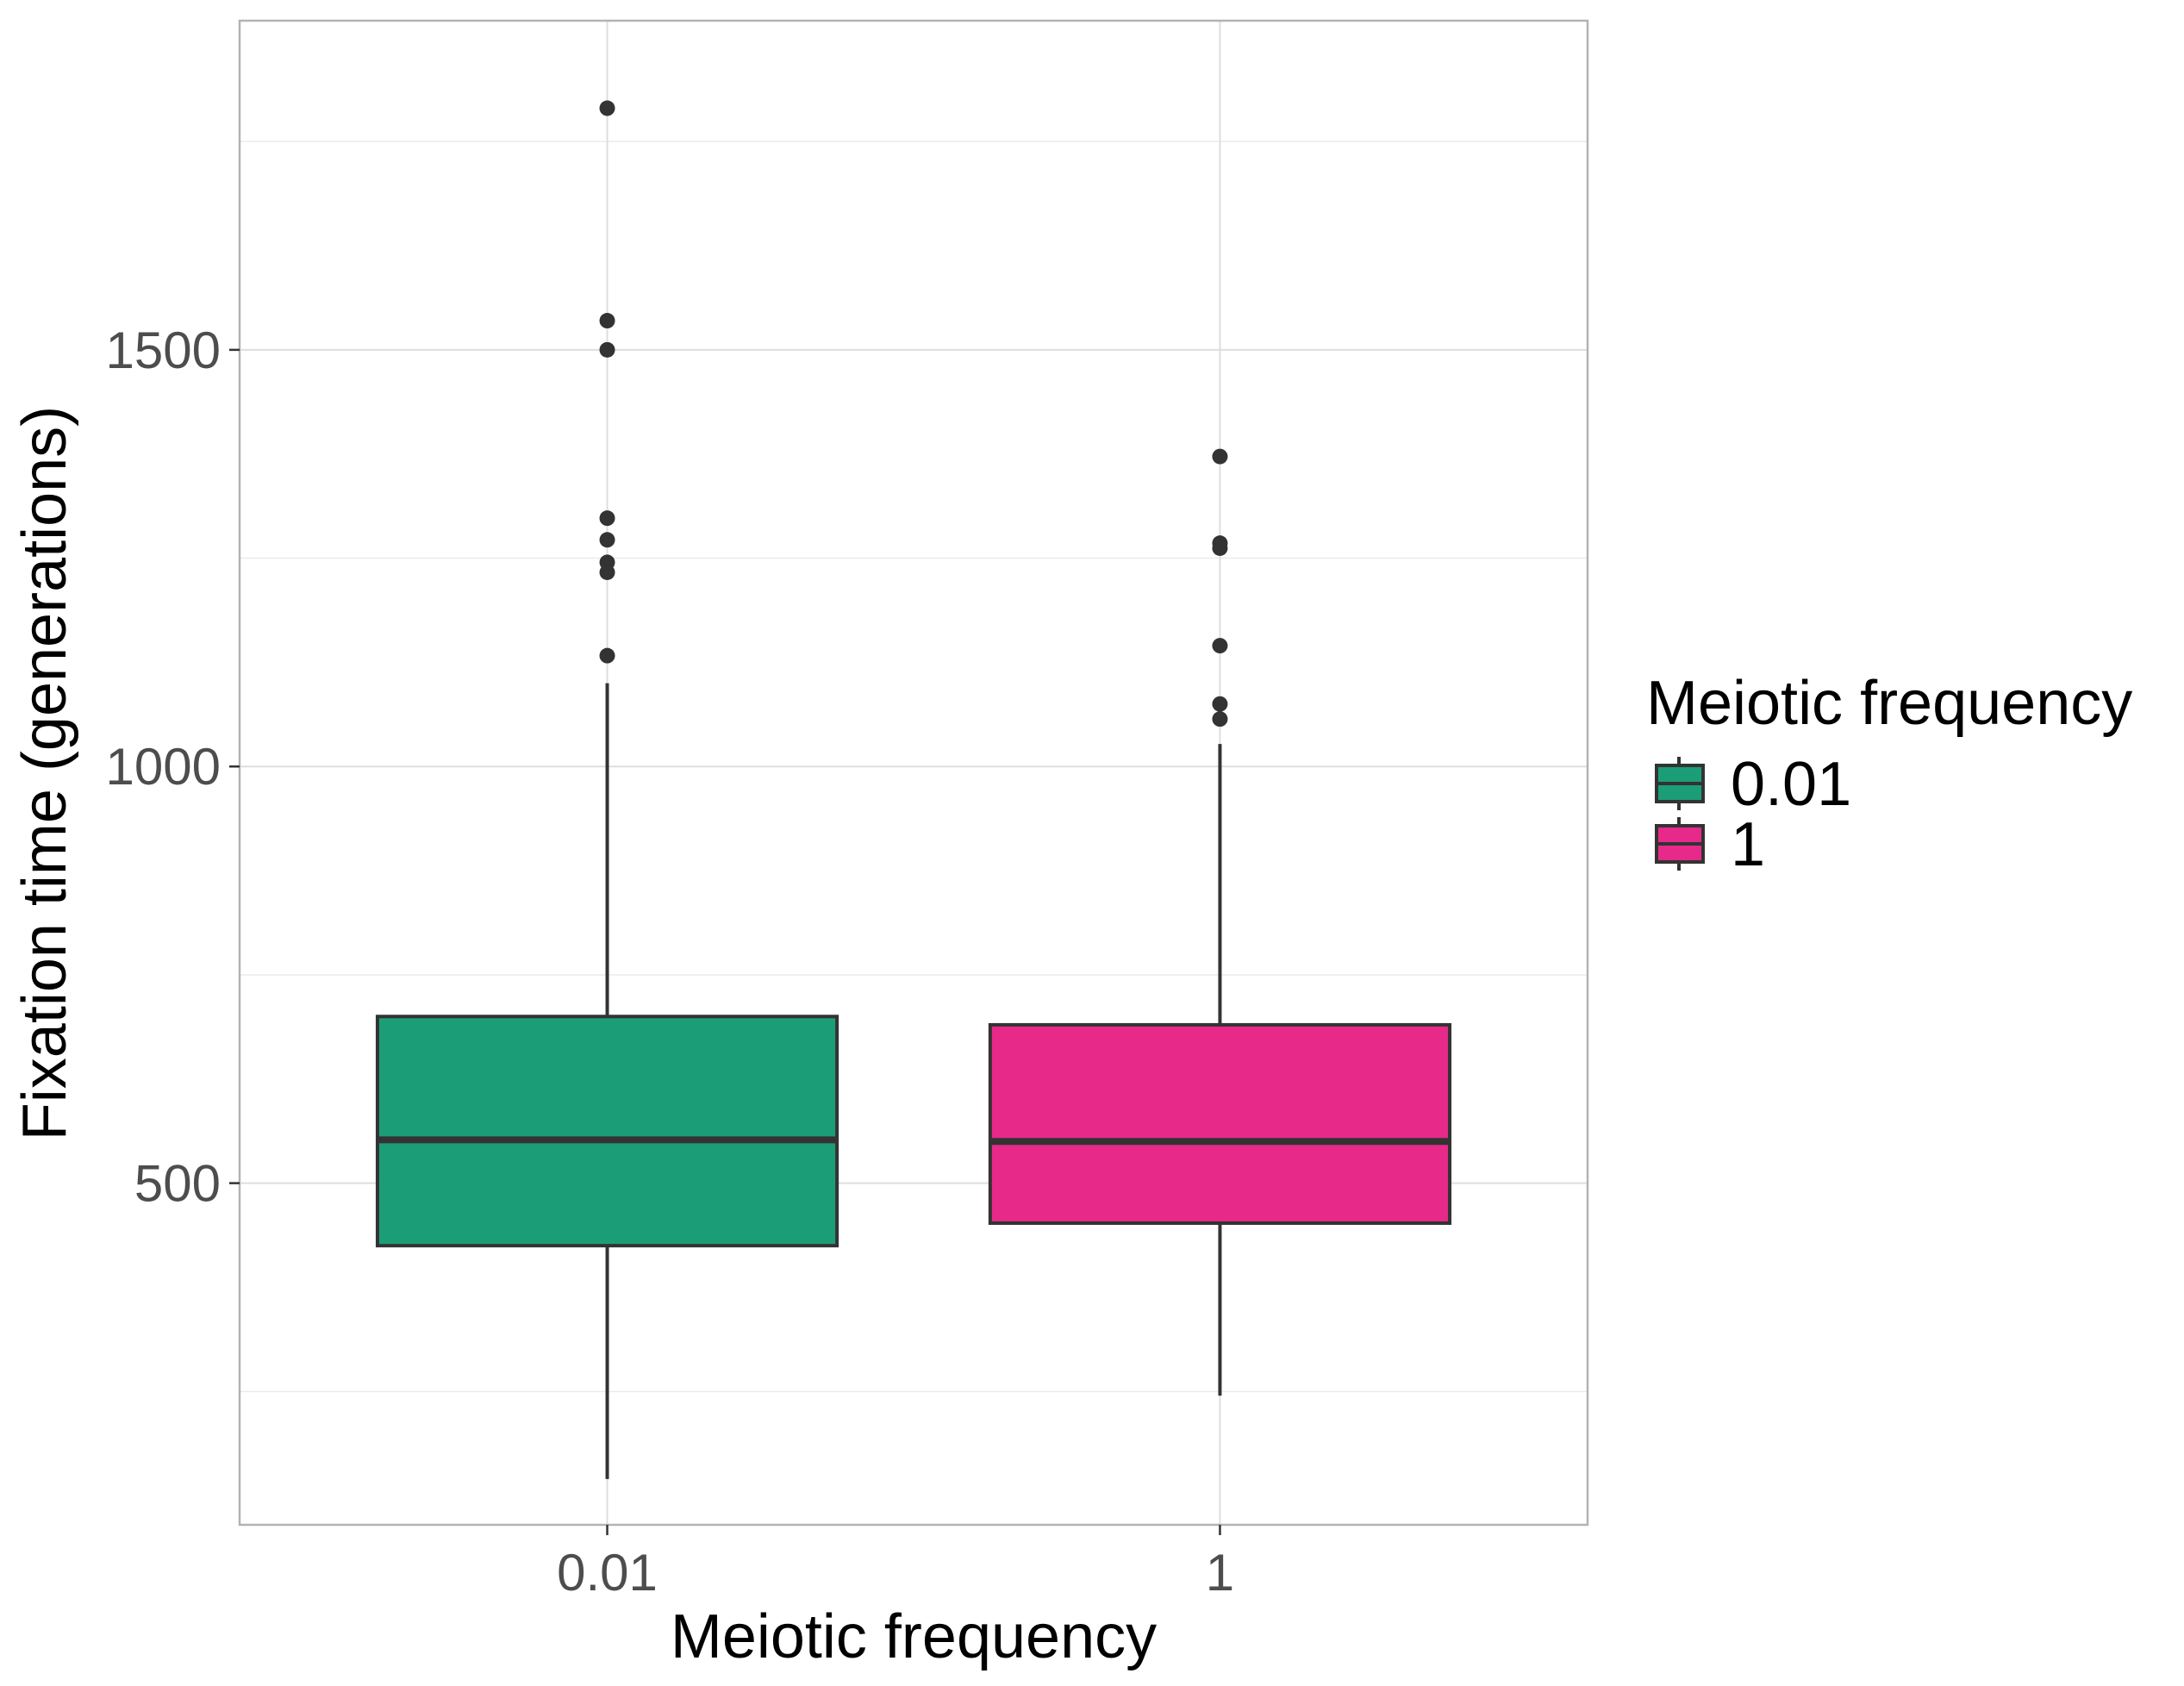  What do you see at coordinates (914, 1636) in the screenshot?
I see `x-axis-title: Meiotic frequency` at bounding box center [914, 1636].